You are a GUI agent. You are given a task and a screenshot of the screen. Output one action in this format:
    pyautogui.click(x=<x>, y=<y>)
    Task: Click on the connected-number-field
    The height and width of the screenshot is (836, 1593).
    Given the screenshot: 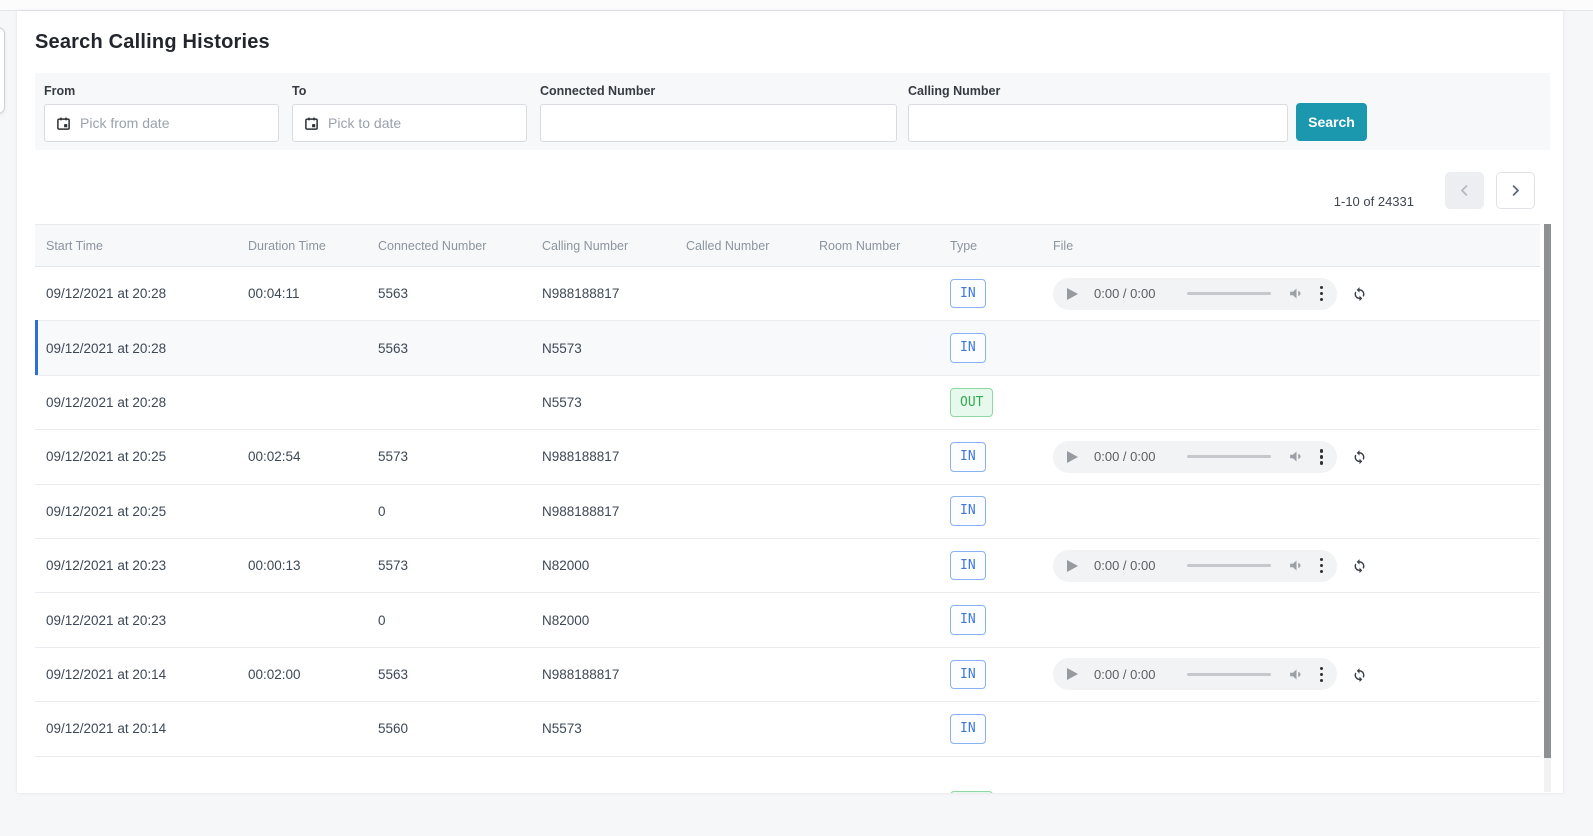 What is the action you would take?
    pyautogui.click(x=718, y=123)
    